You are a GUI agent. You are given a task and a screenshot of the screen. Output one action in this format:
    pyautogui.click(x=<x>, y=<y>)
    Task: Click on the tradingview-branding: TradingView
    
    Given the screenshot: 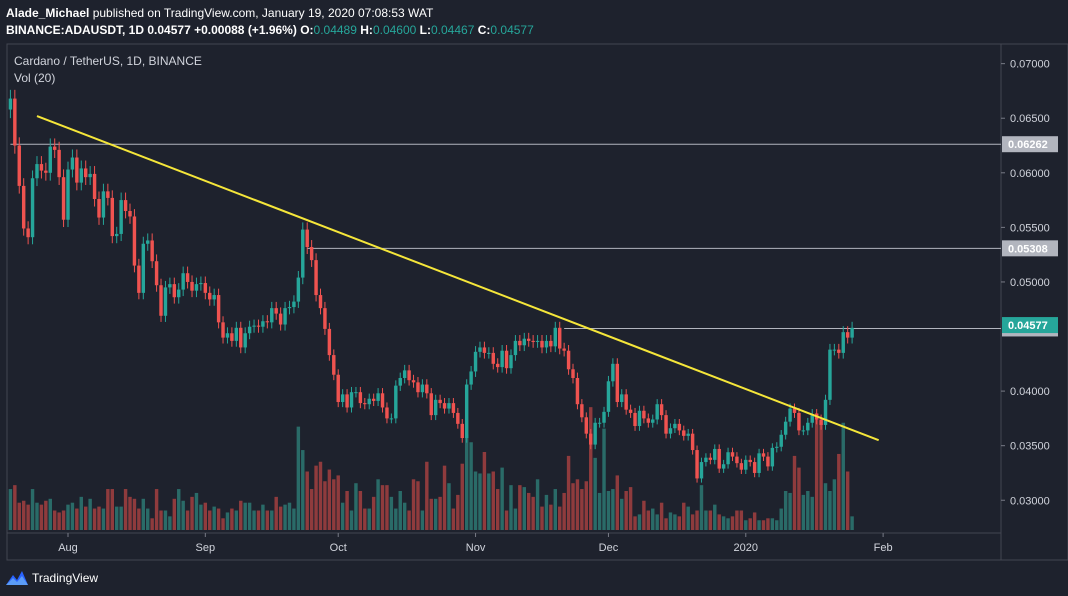 What is the action you would take?
    pyautogui.click(x=52, y=578)
    